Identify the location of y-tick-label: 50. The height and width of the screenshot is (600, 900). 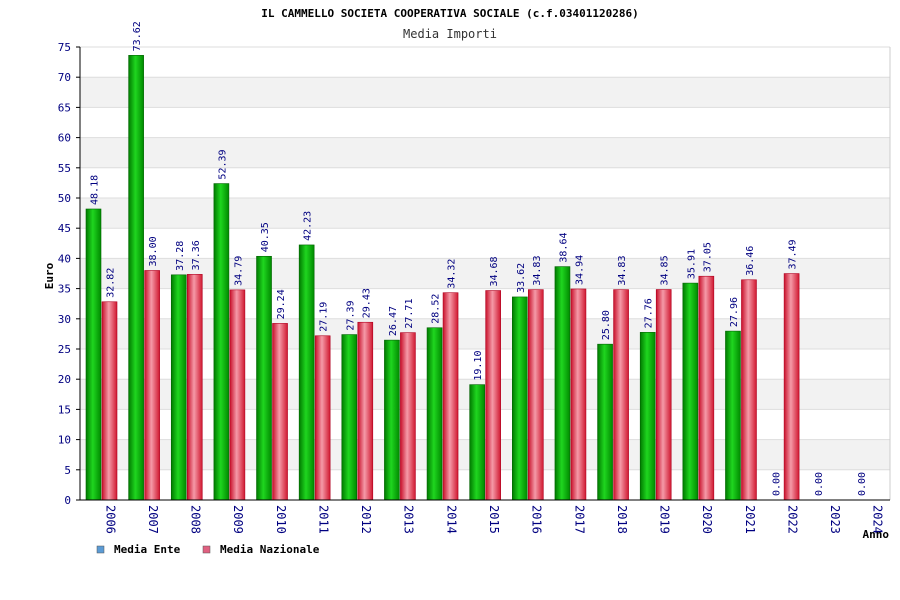
(64, 198).